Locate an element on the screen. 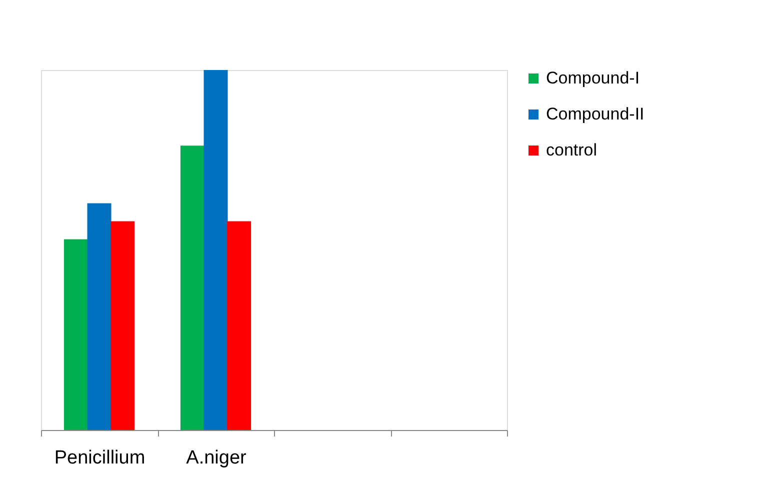  legend-label: Compound-I is located at coordinates (593, 78).